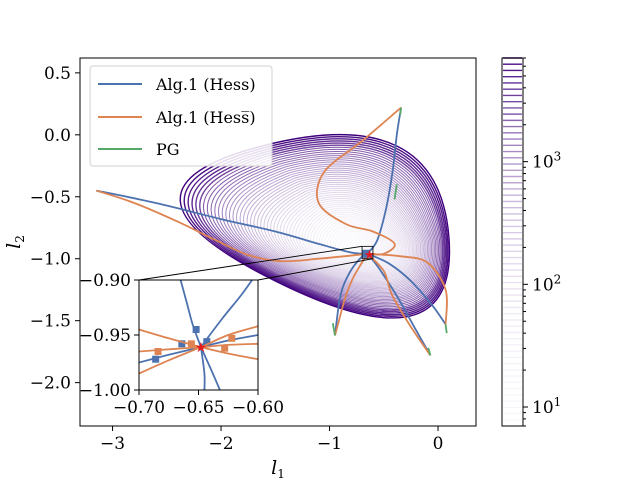 This screenshot has width=640, height=480. I want to click on zoom-connectors, so click(256, 263).